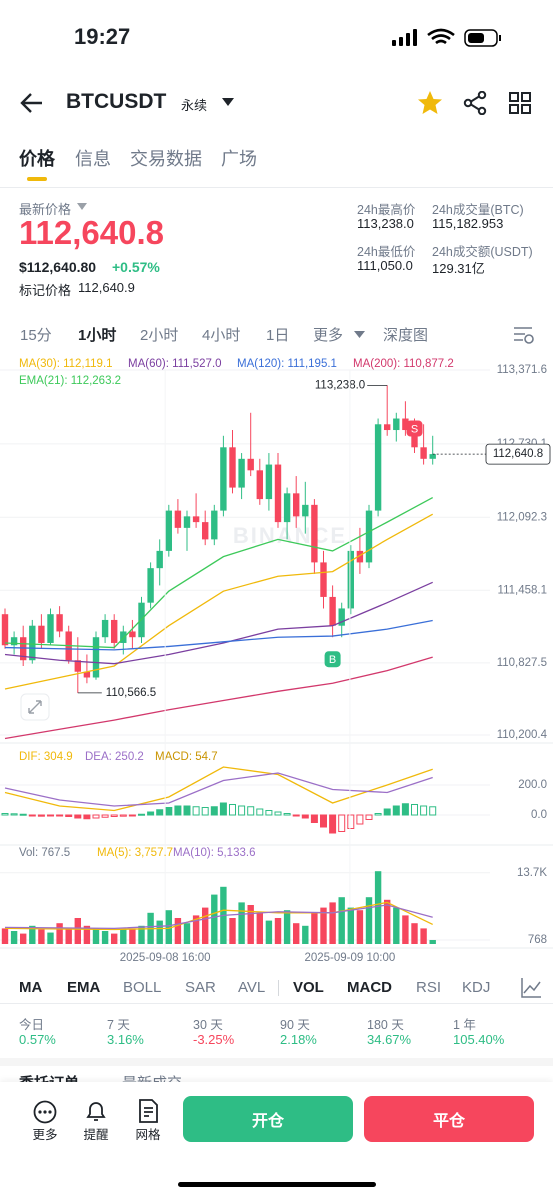  Describe the element at coordinates (200, 987) in the screenshot. I see `indicator: SAR` at that location.